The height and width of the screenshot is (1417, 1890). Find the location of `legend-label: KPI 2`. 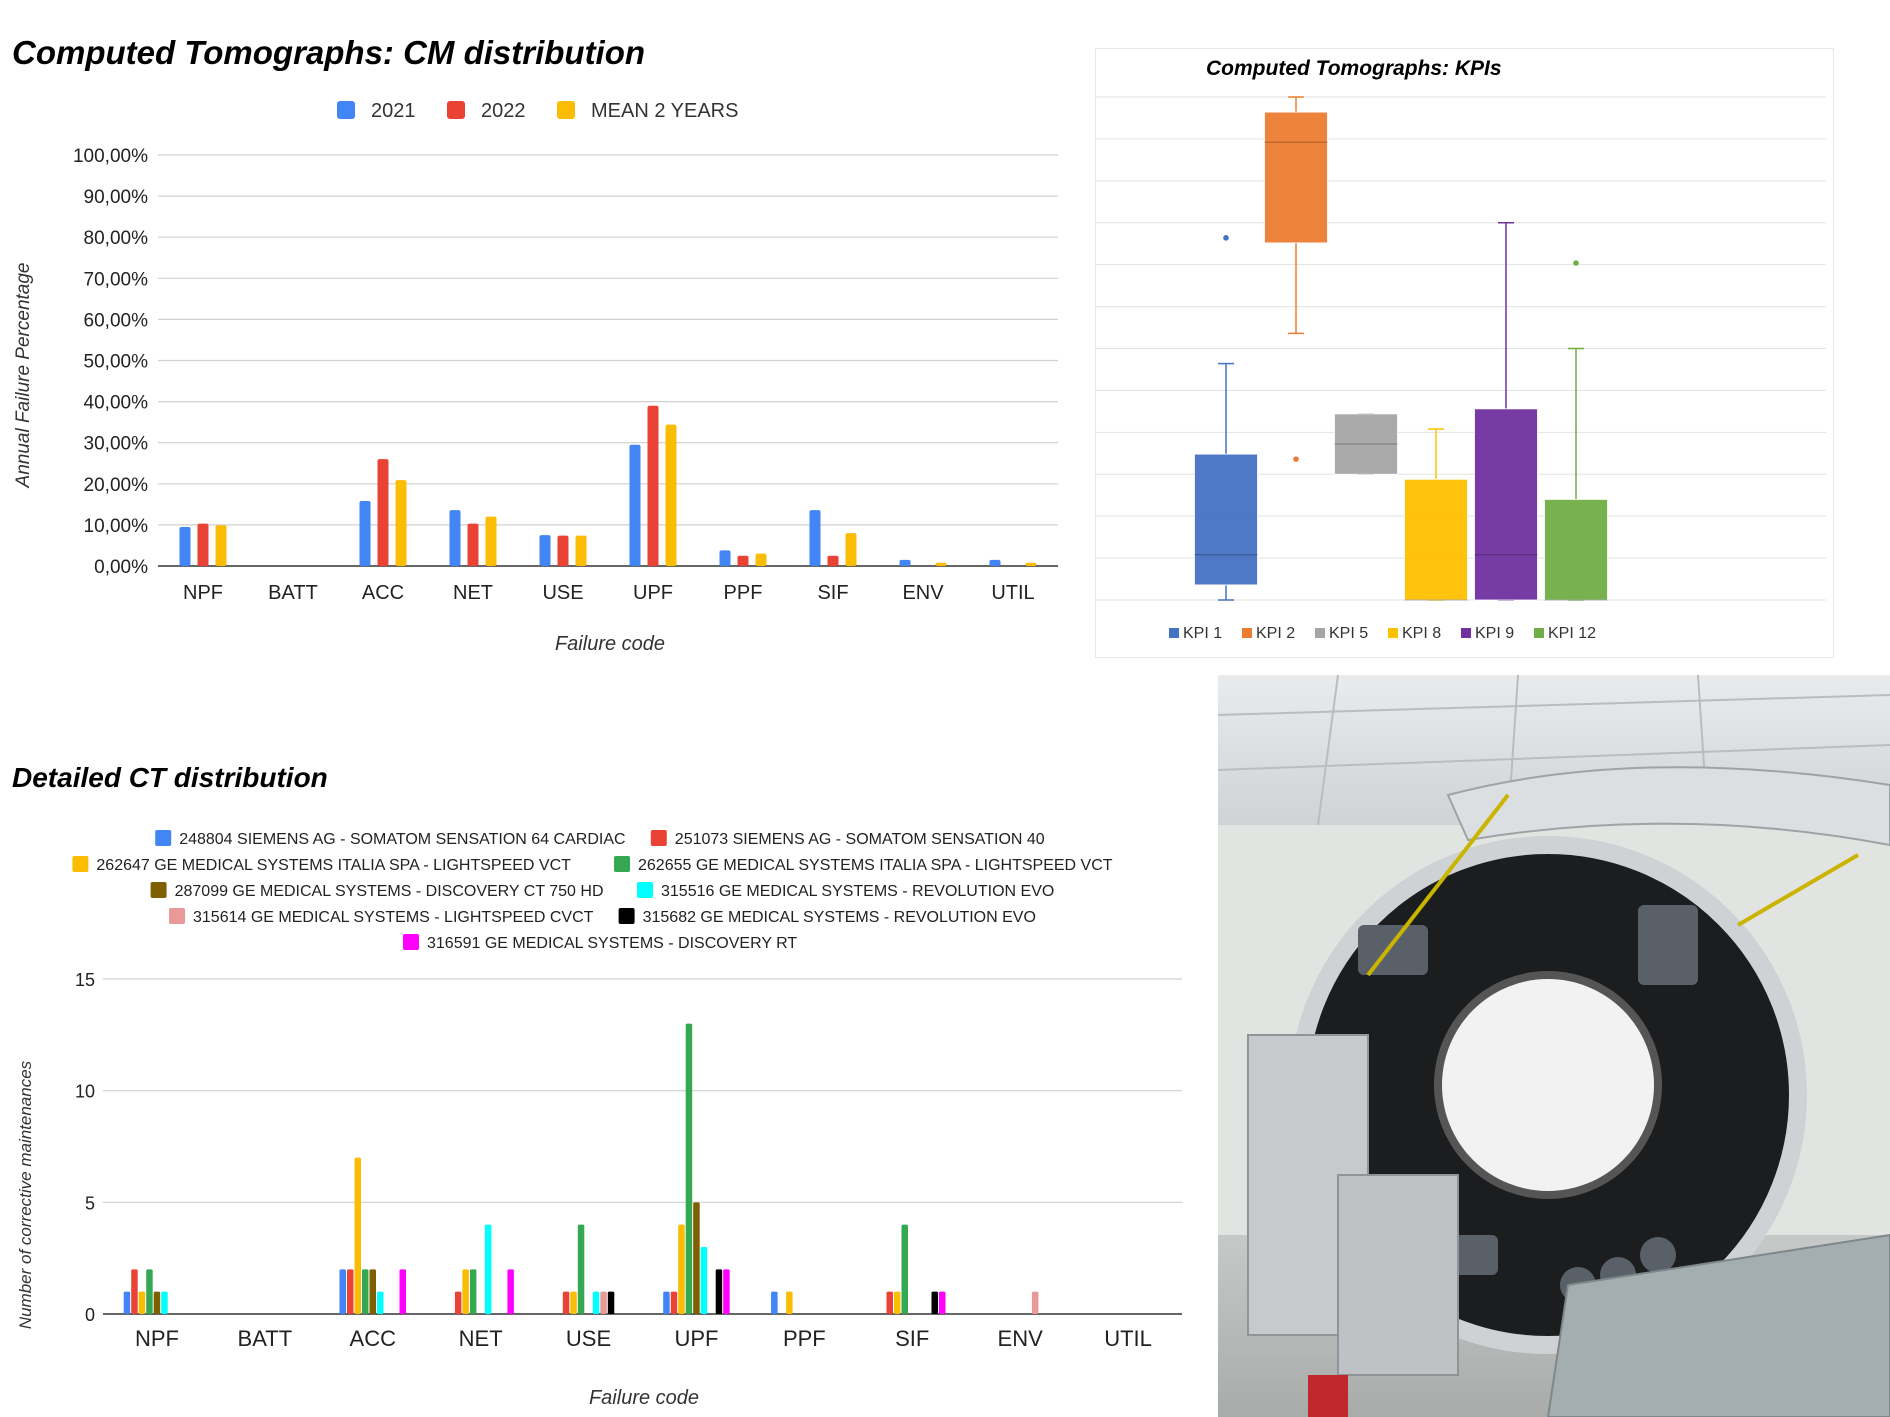

legend-label: KPI 2 is located at coordinates (1275, 633).